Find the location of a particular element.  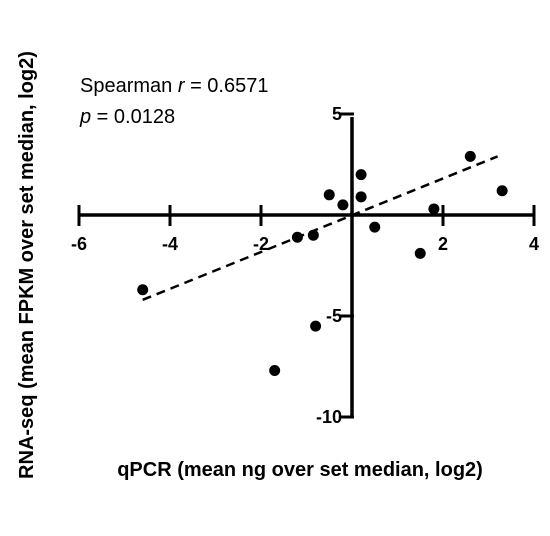

p-value: = 0.0128 is located at coordinates (133, 117).